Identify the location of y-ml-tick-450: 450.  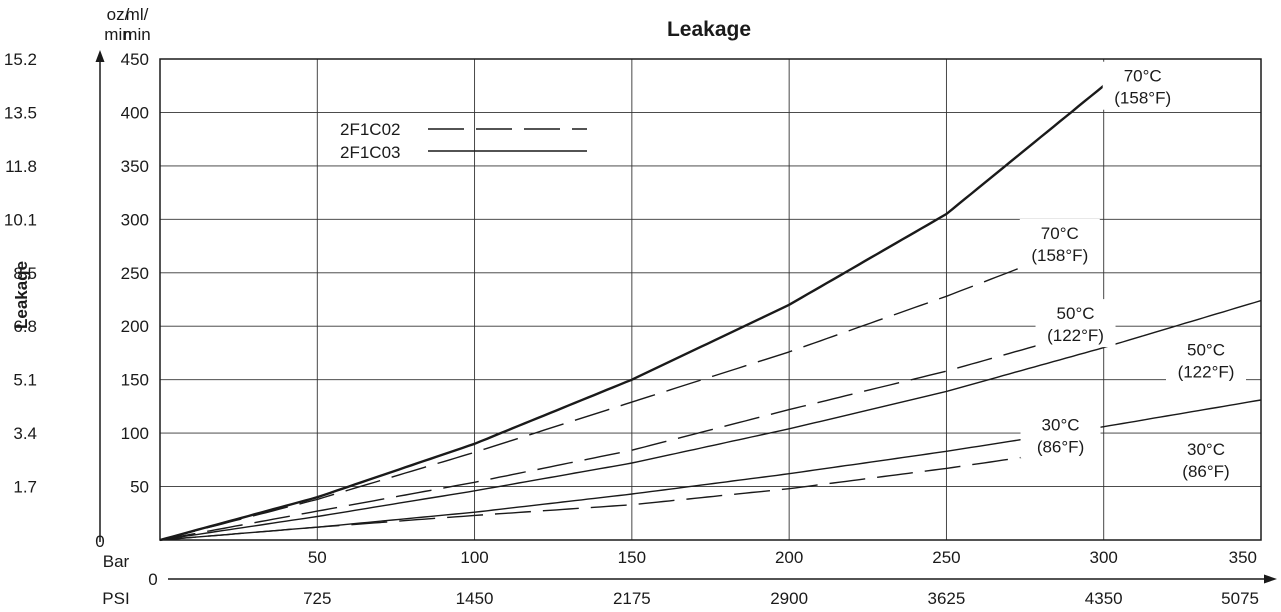
(135, 59).